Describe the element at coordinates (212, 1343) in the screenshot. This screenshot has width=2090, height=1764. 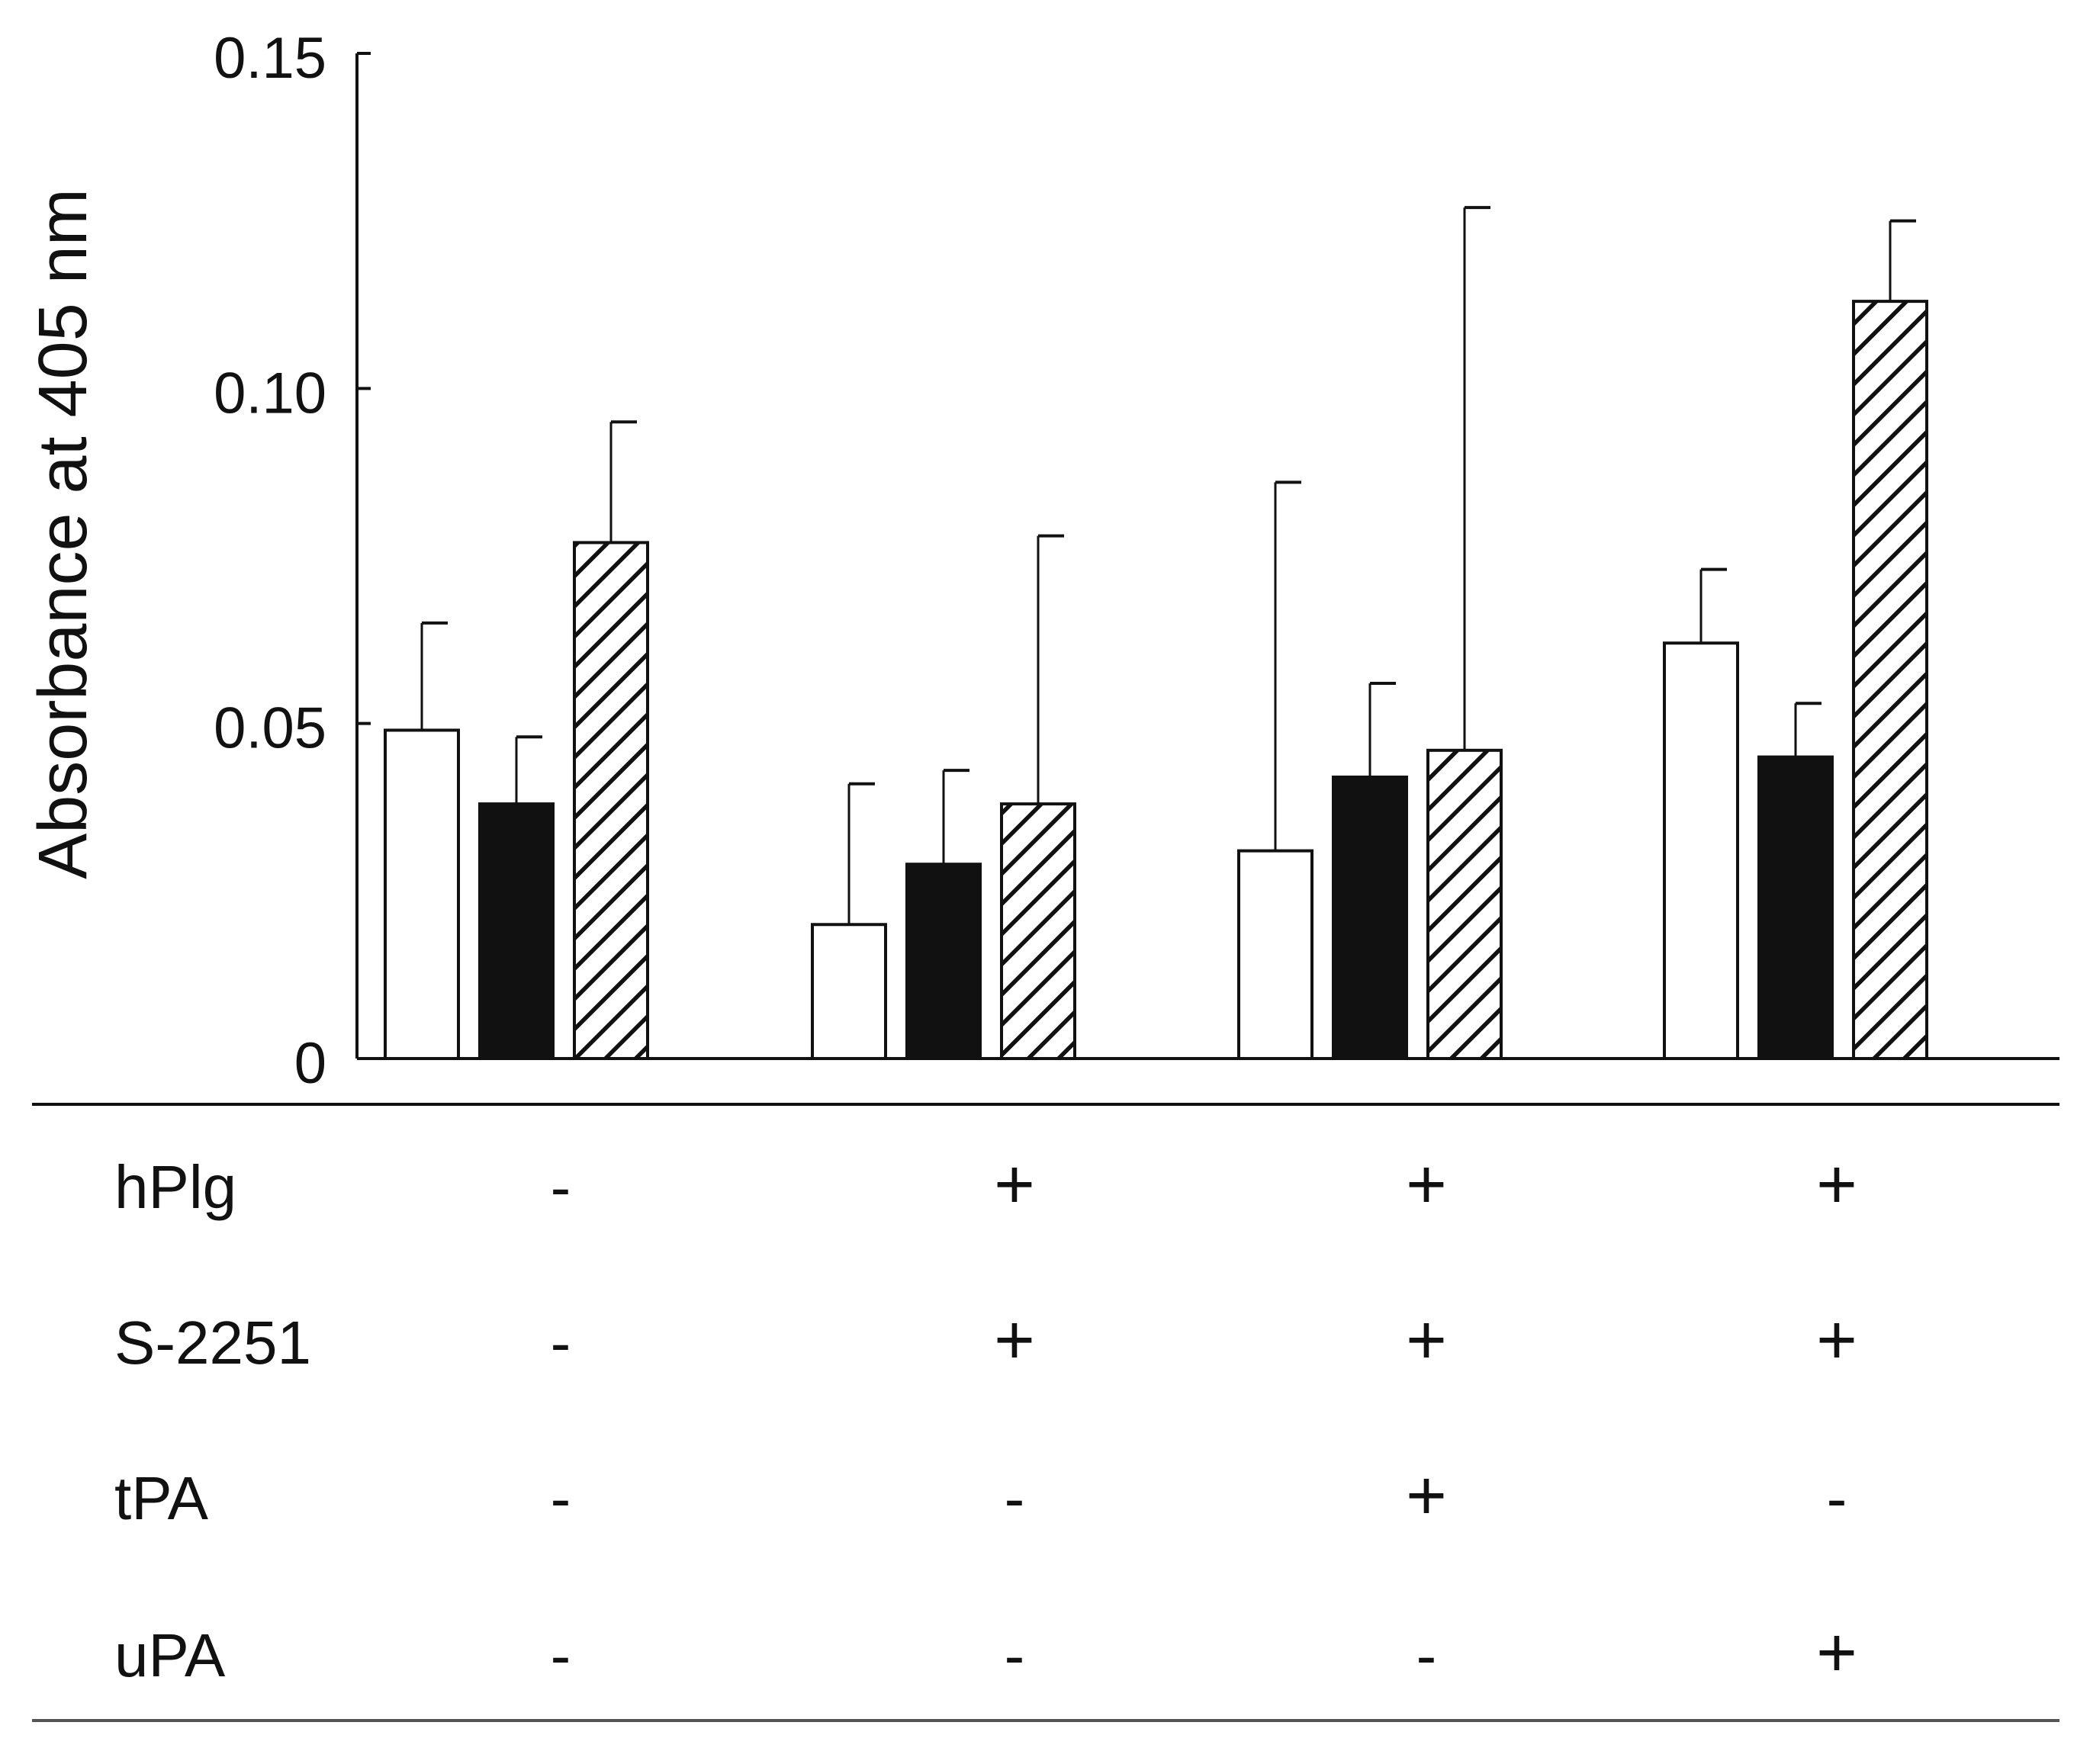
I see `condition-label-s-2251: S-2251` at that location.